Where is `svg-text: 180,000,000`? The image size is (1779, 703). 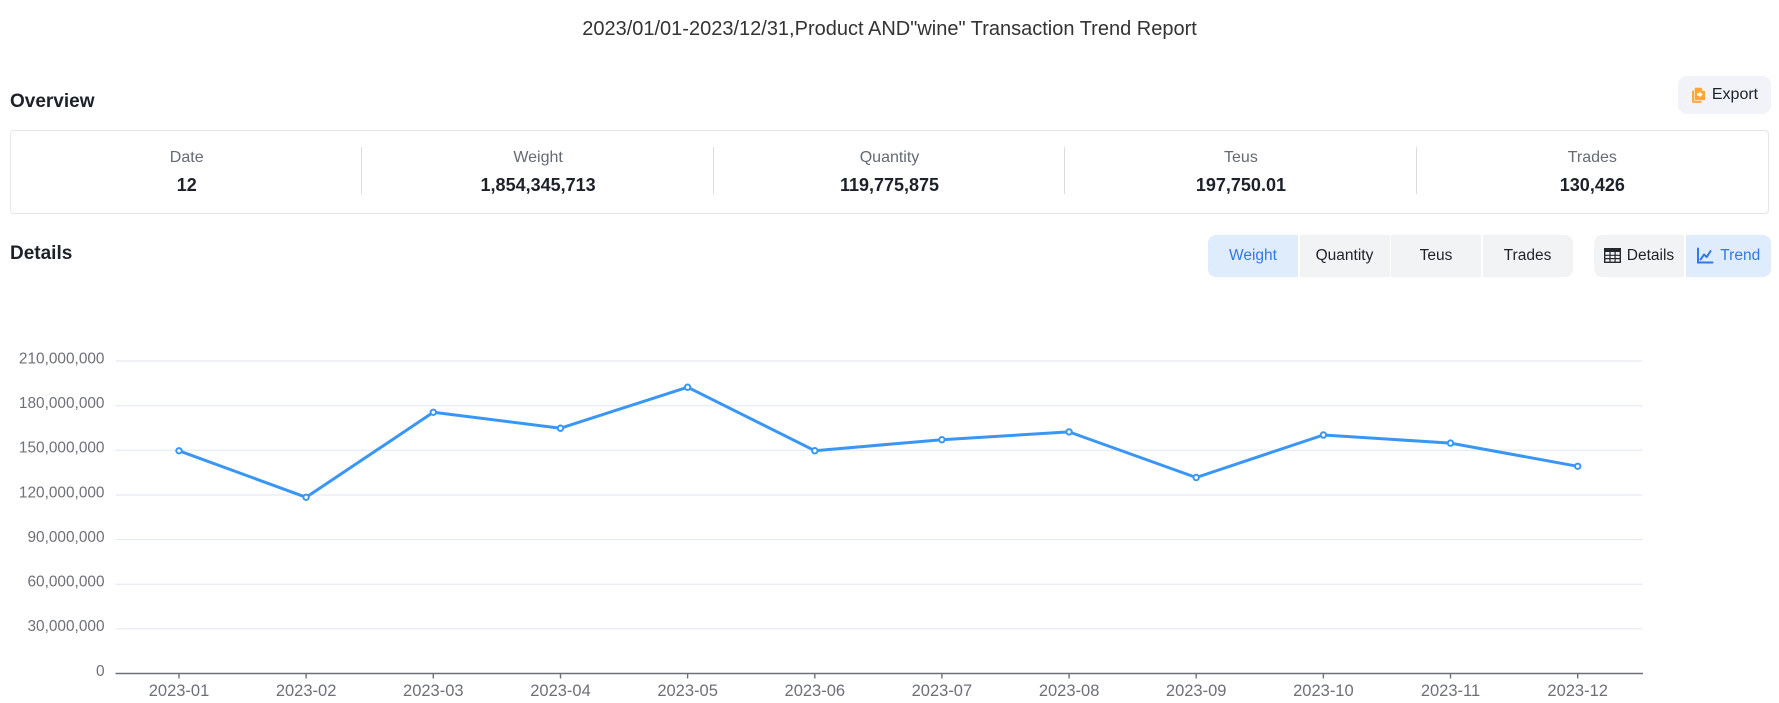
svg-text: 180,000,000 is located at coordinates (62, 403).